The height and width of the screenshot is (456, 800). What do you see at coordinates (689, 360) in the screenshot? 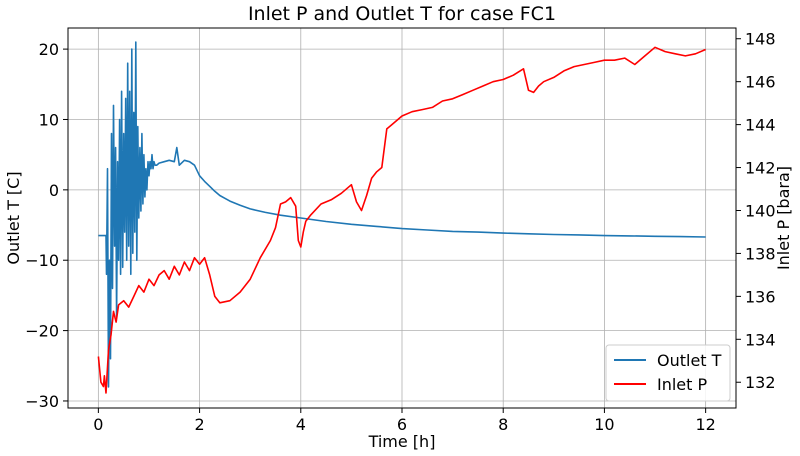
I see `legend-label-outlet-t: Outlet T` at bounding box center [689, 360].